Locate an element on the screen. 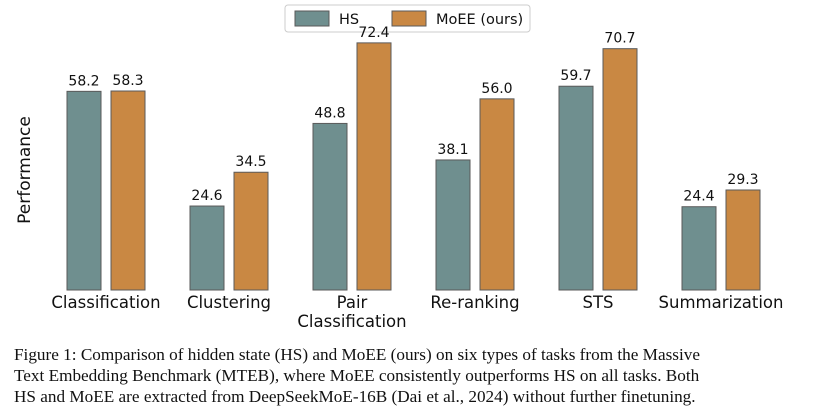 The height and width of the screenshot is (414, 815). value-label-moee-1: 34.5 is located at coordinates (250, 162).